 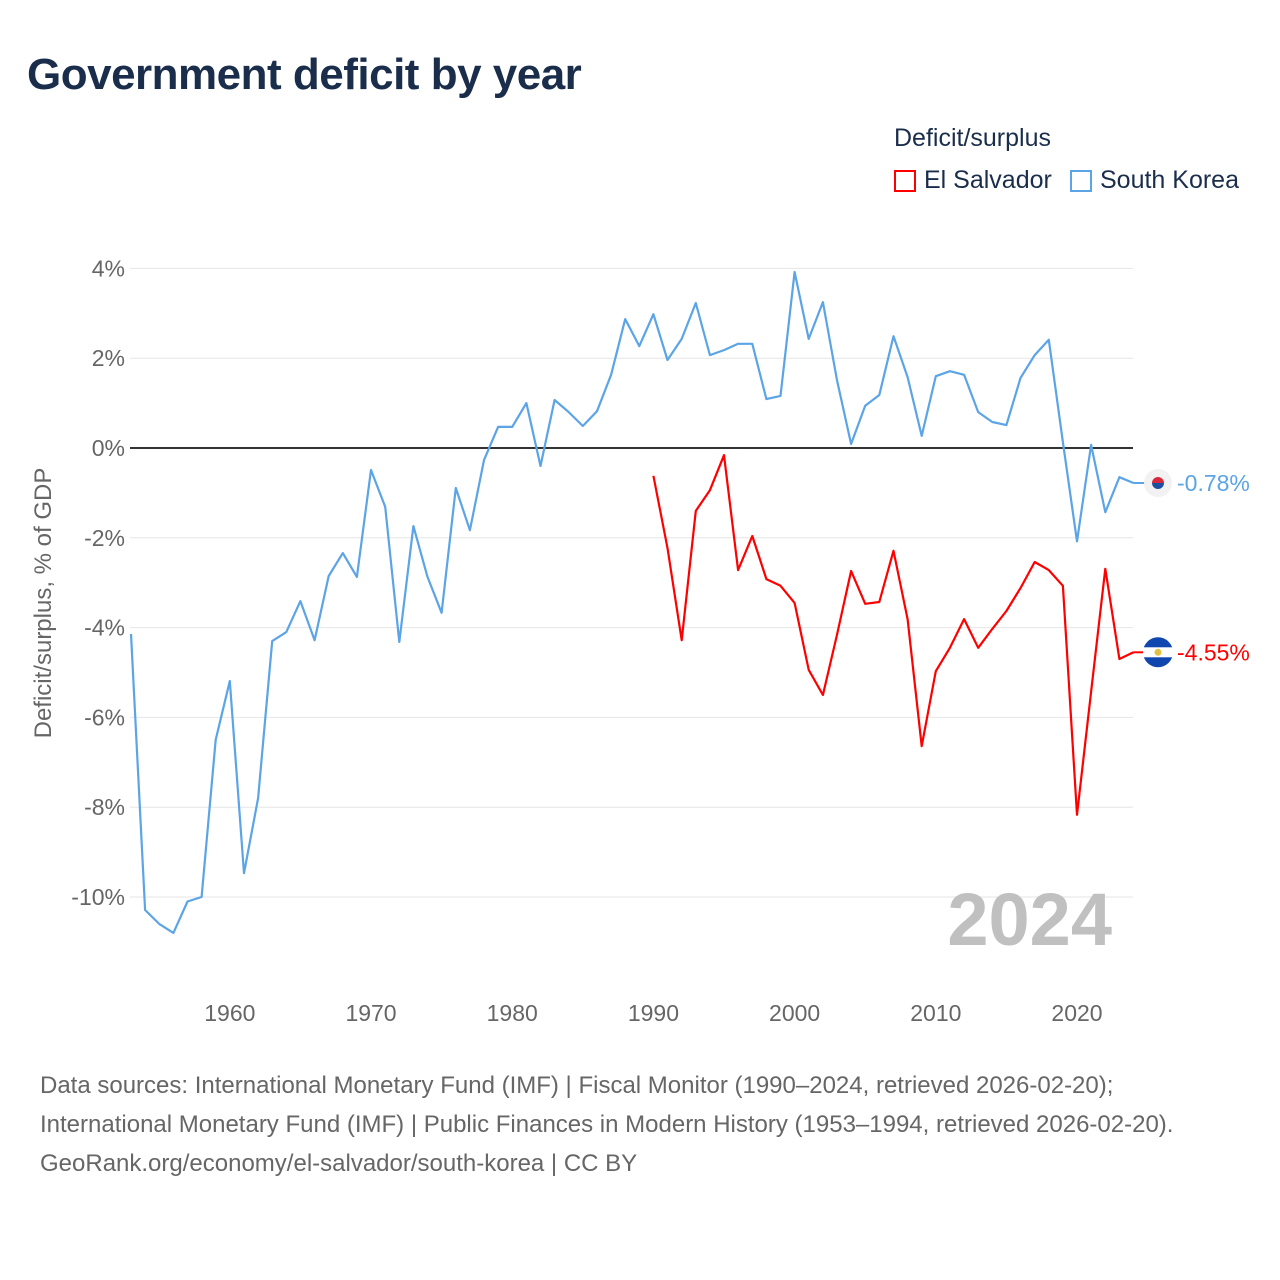 I want to click on x-tick-label: 1970, so click(x=370, y=1013).